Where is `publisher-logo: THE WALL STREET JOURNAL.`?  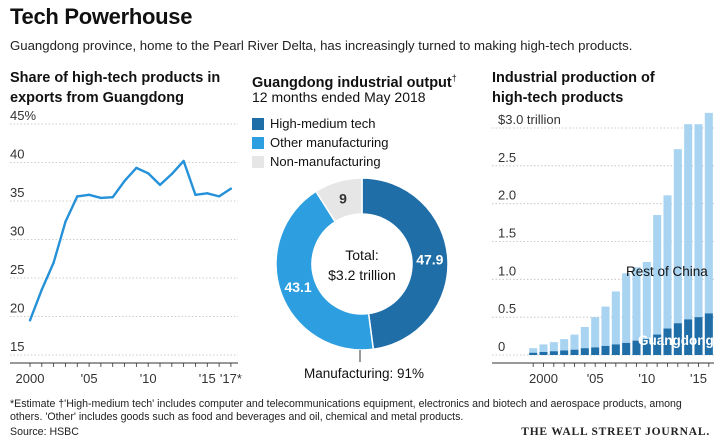
publisher-logo: THE WALL STREET JOURNAL. is located at coordinates (615, 432).